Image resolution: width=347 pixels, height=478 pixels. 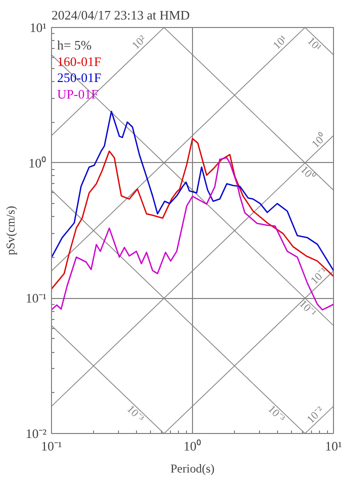 What do you see at coordinates (38, 27) in the screenshot?
I see `y-tick-label: 10¹` at bounding box center [38, 27].